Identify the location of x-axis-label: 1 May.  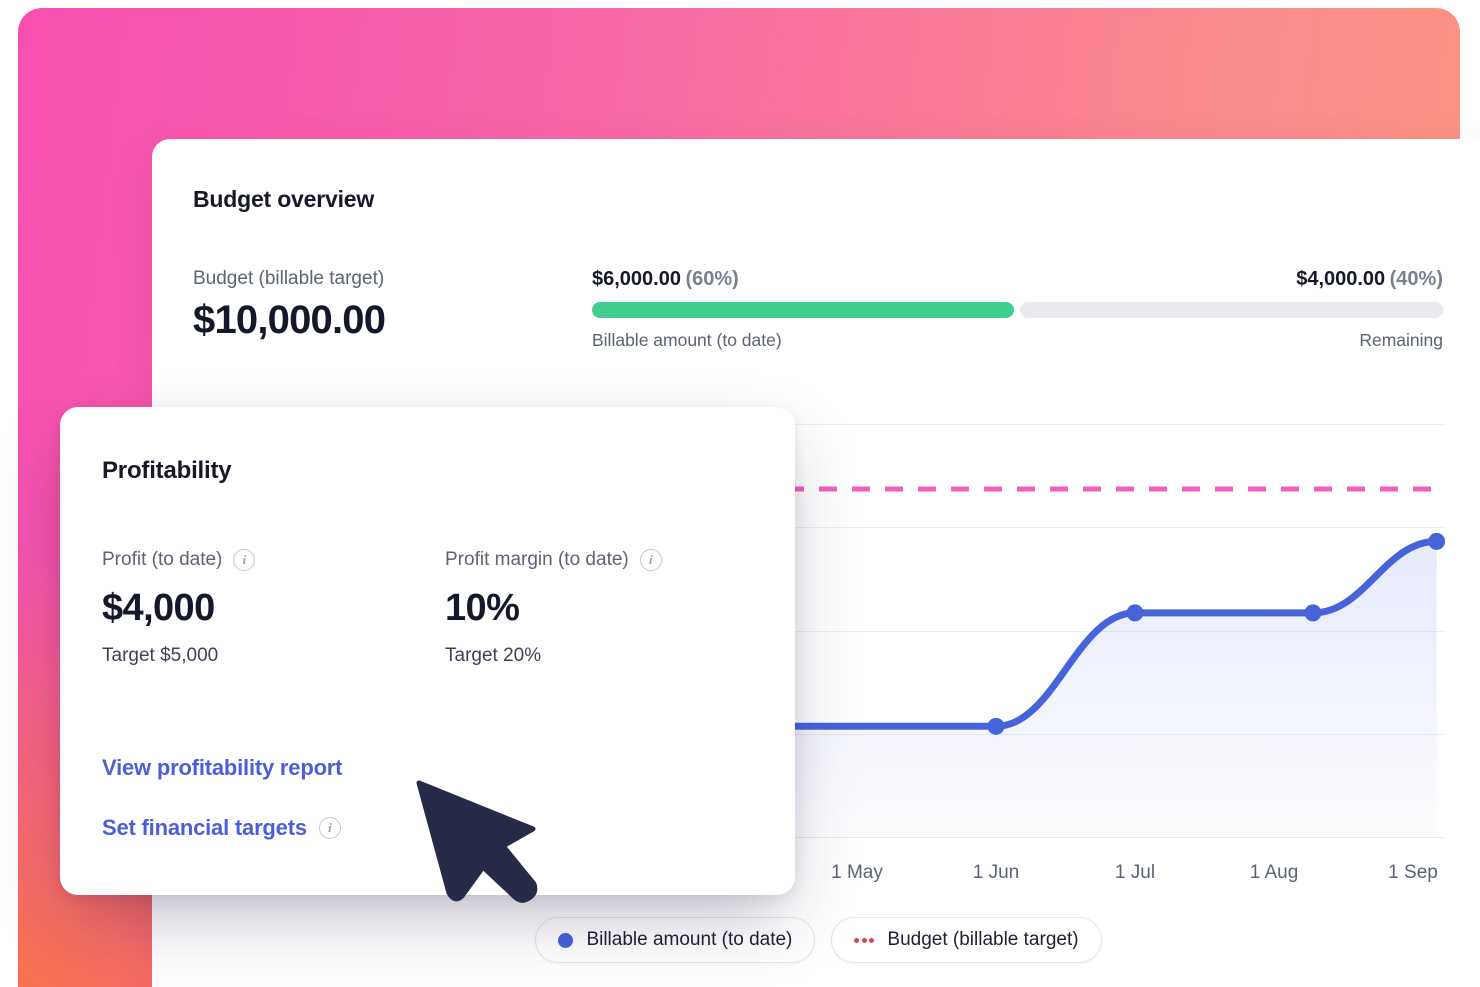
(857, 872).